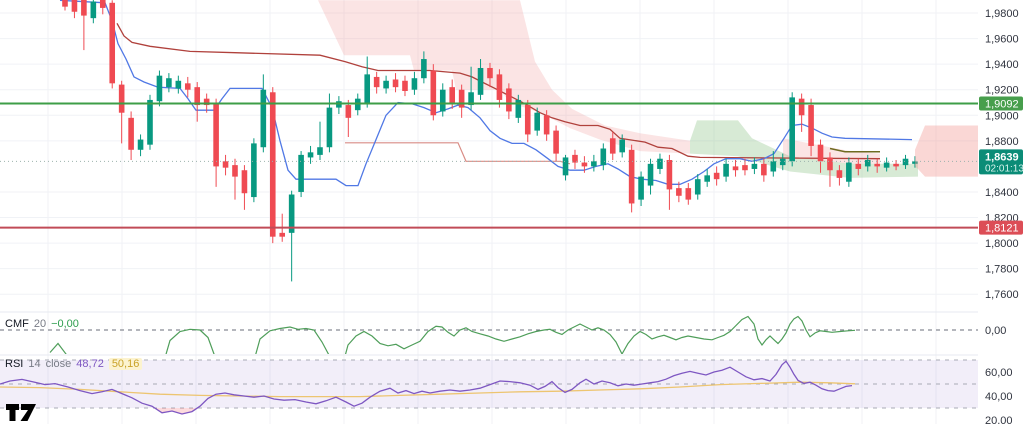 The height and width of the screenshot is (424, 1024). What do you see at coordinates (1002, 65) in the screenshot?
I see `price-tick-label: 1,9400` at bounding box center [1002, 65].